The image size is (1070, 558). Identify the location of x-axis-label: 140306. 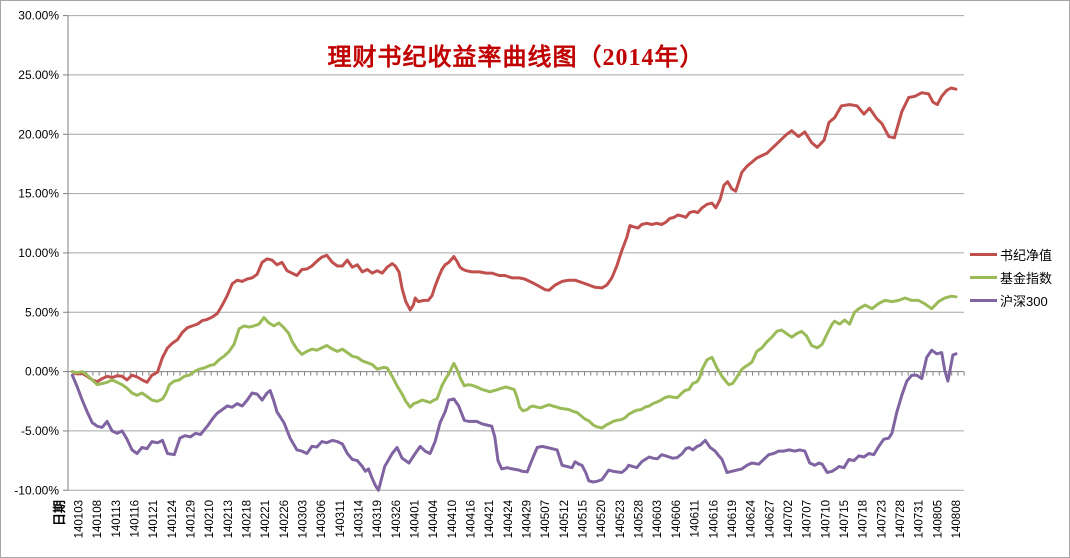
(322, 519).